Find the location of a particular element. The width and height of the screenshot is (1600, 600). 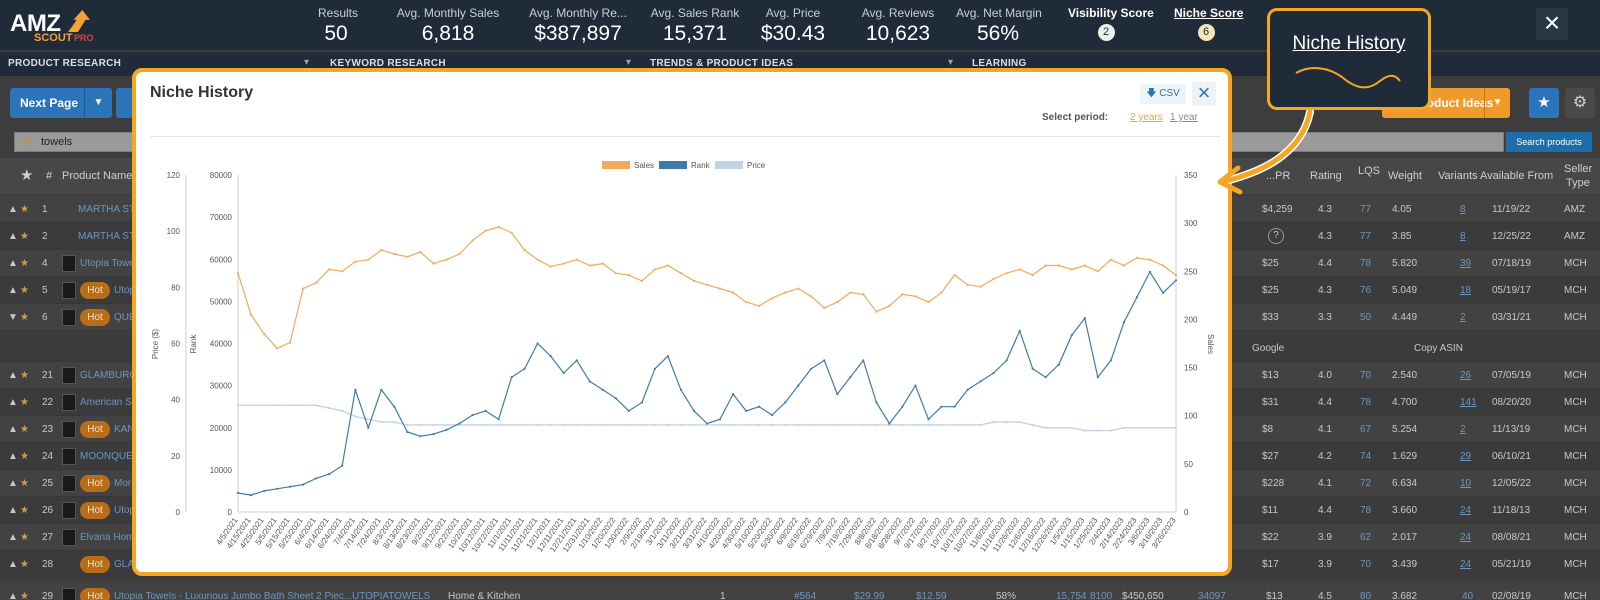

product-name: GLA is located at coordinates (124, 564).